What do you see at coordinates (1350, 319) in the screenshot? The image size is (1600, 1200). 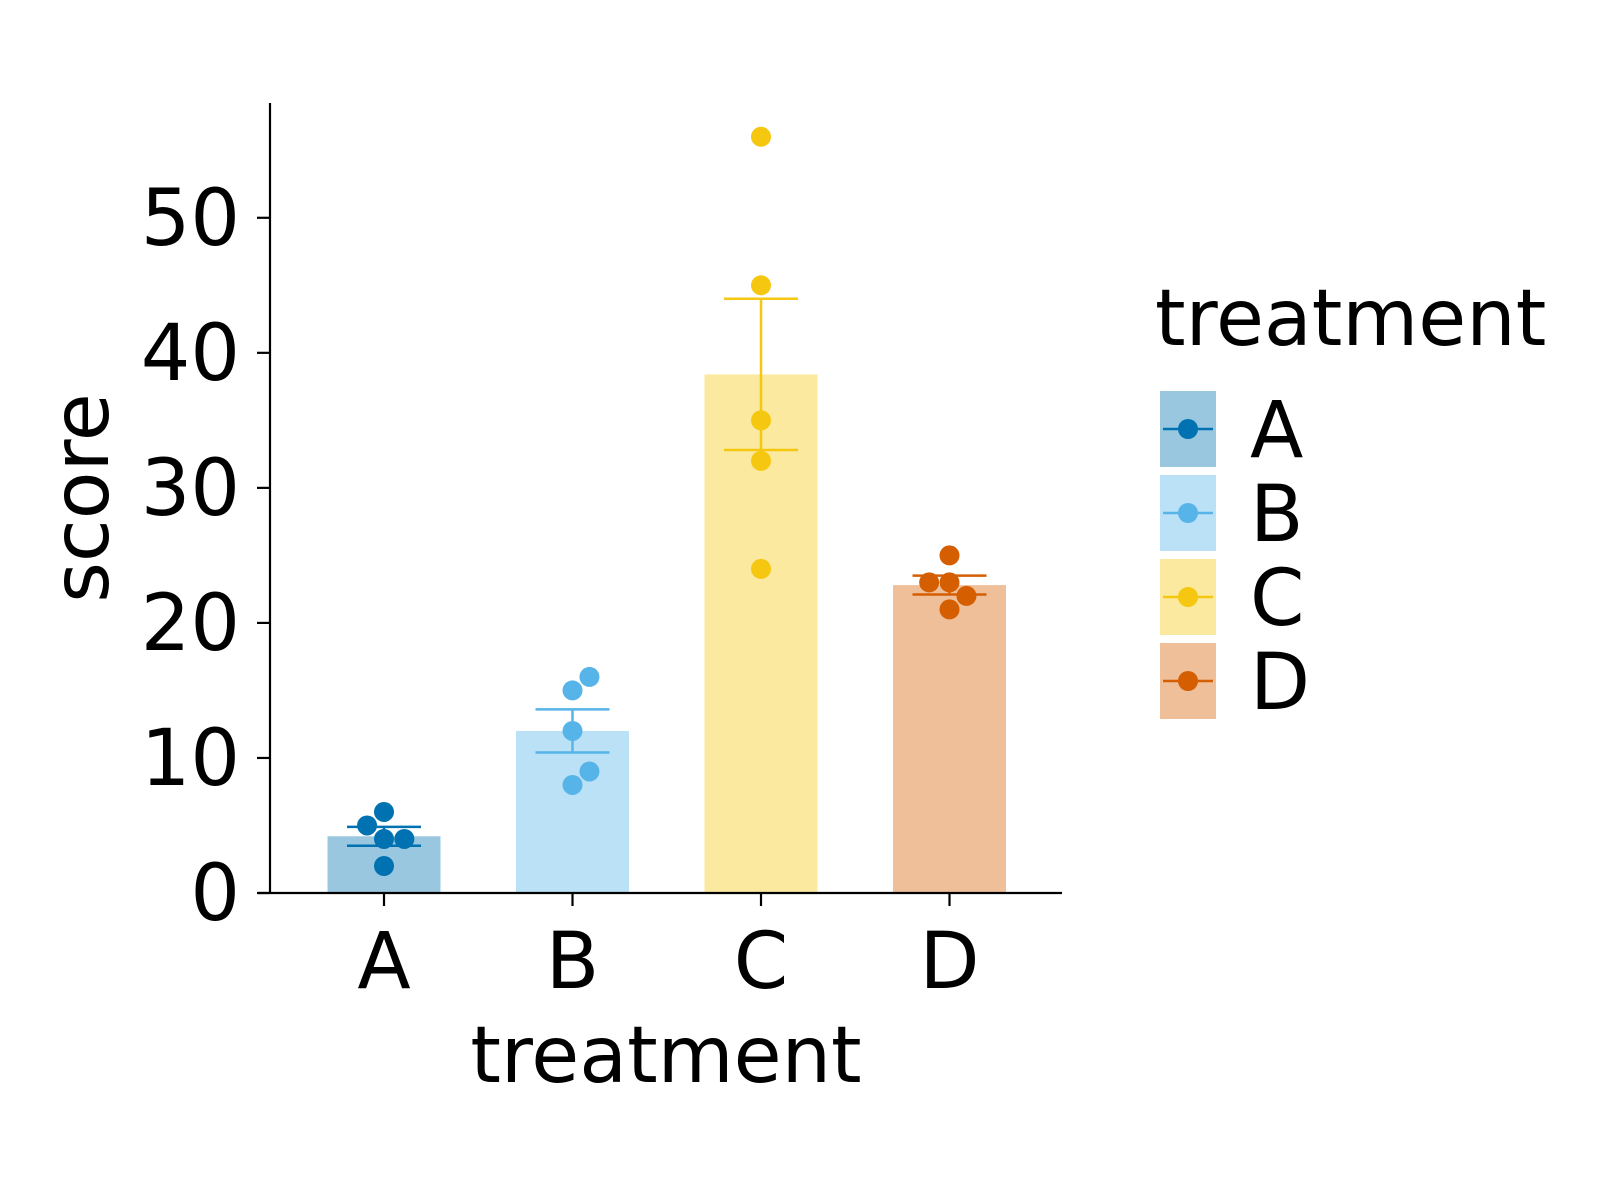 I see `legend-title: treatment` at bounding box center [1350, 319].